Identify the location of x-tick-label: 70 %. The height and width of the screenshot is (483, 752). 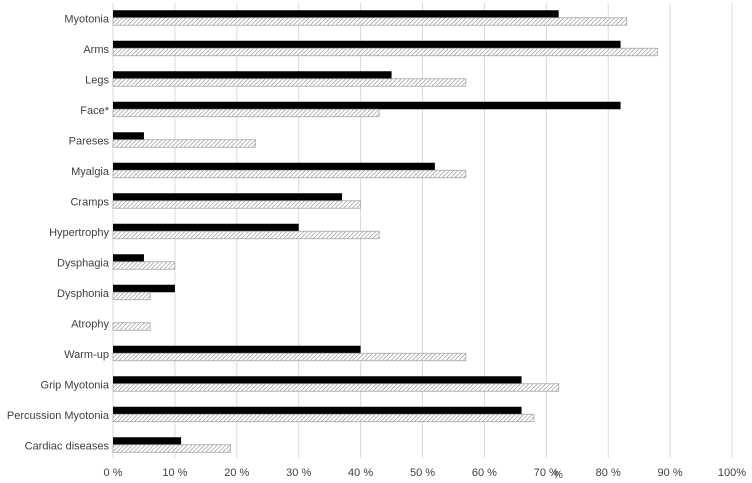
(546, 473).